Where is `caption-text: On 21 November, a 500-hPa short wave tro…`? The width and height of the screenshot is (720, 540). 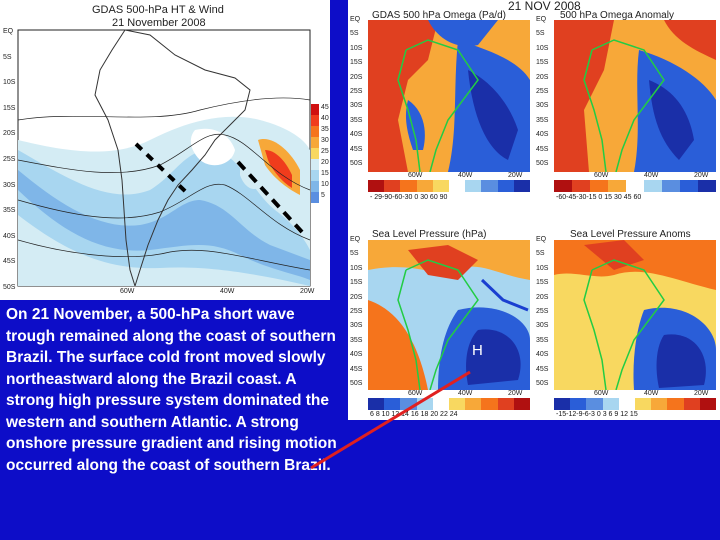
caption-text: On 21 November, a 500-hPa short wave tro… is located at coordinates (171, 390).